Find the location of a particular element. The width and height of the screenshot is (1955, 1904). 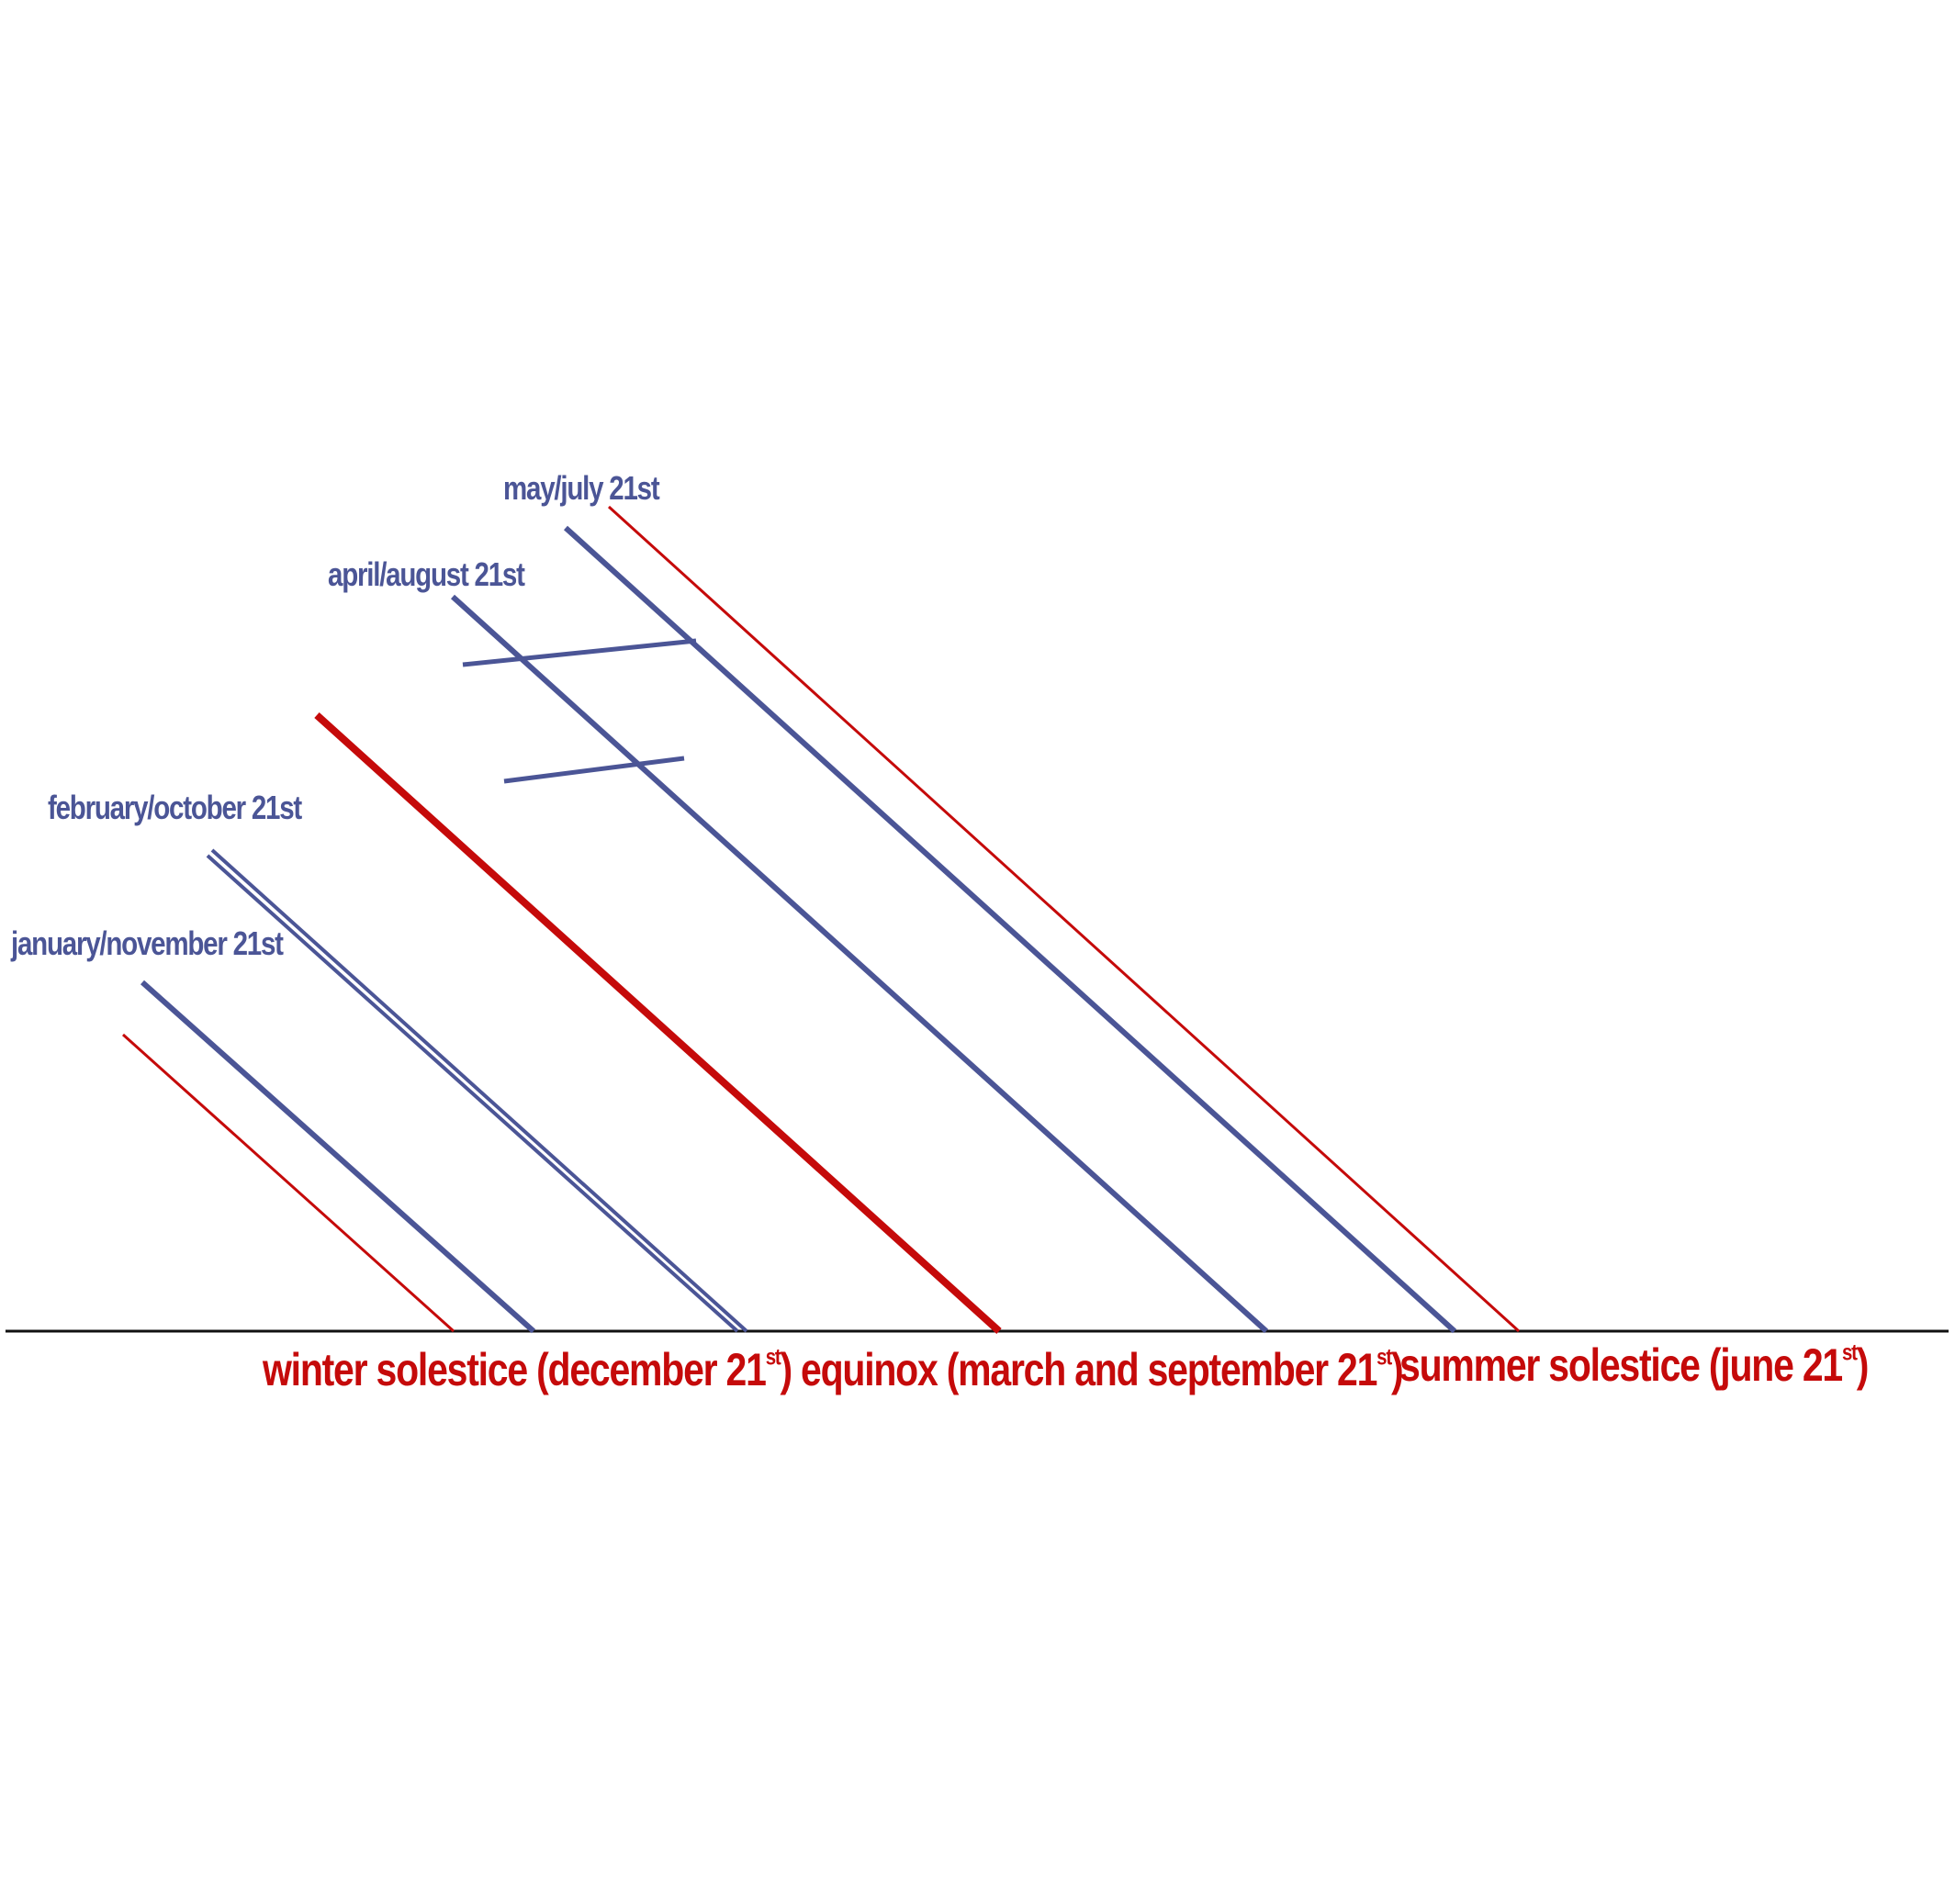

february-october-ray-b is located at coordinates (479, 1090).